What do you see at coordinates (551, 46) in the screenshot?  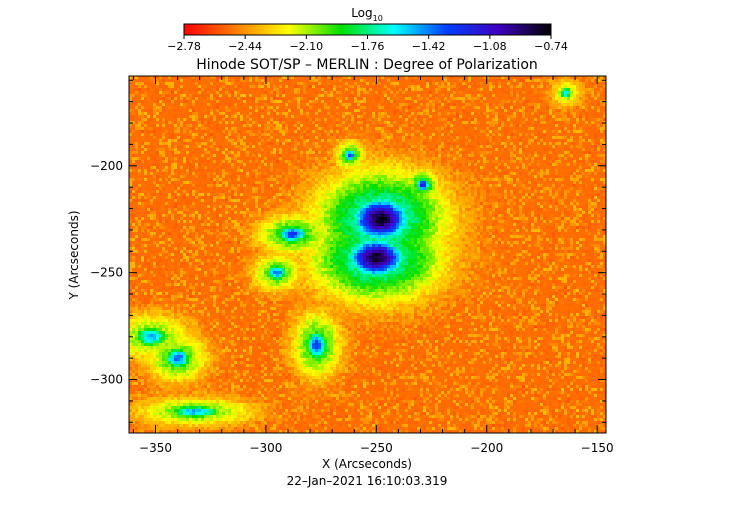 I see `colorbar-tick-label: −0.74` at bounding box center [551, 46].